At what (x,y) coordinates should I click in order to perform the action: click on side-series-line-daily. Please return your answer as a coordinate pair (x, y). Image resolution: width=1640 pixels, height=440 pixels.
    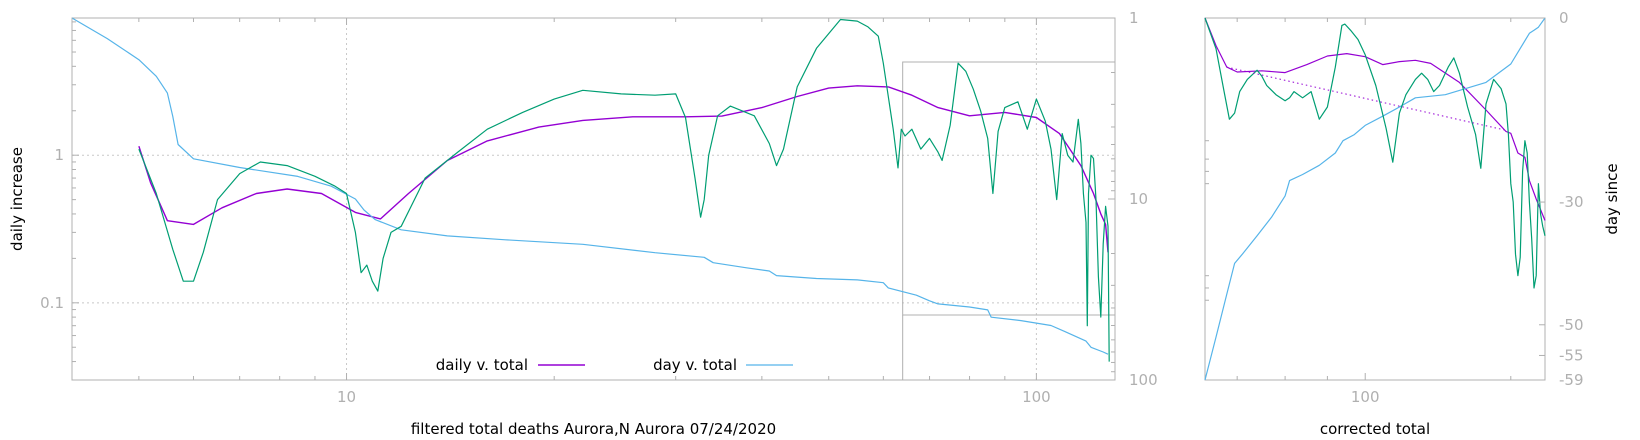
    Looking at the image, I should click on (1375, 119).